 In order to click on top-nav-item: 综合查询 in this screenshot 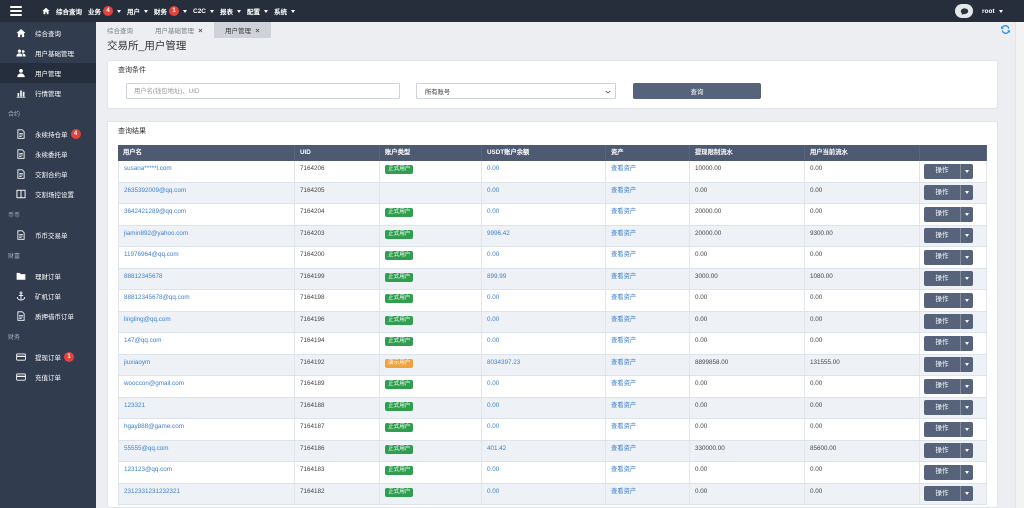, I will do `click(62, 11)`.